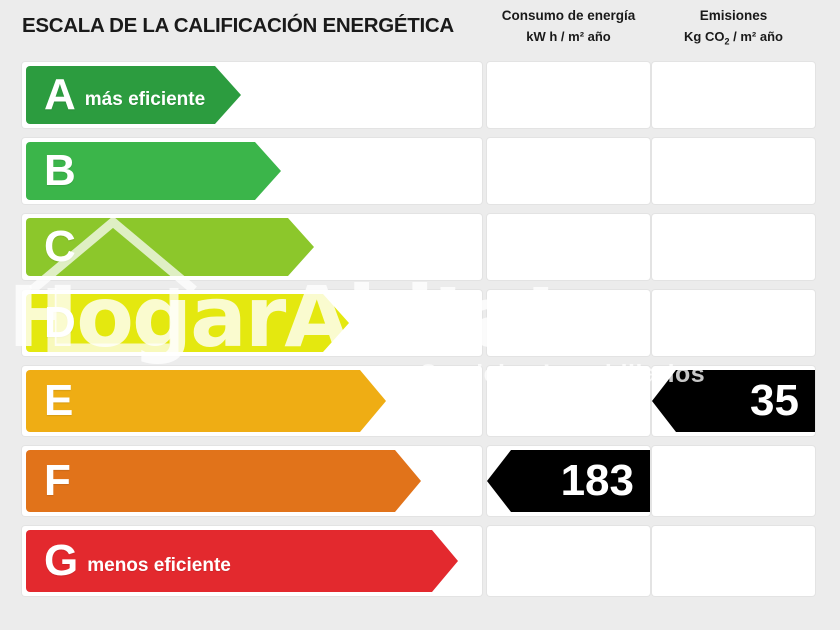 The height and width of the screenshot is (630, 840). Describe the element at coordinates (223, 481) in the screenshot. I see `grade-arrow-f: F` at that location.